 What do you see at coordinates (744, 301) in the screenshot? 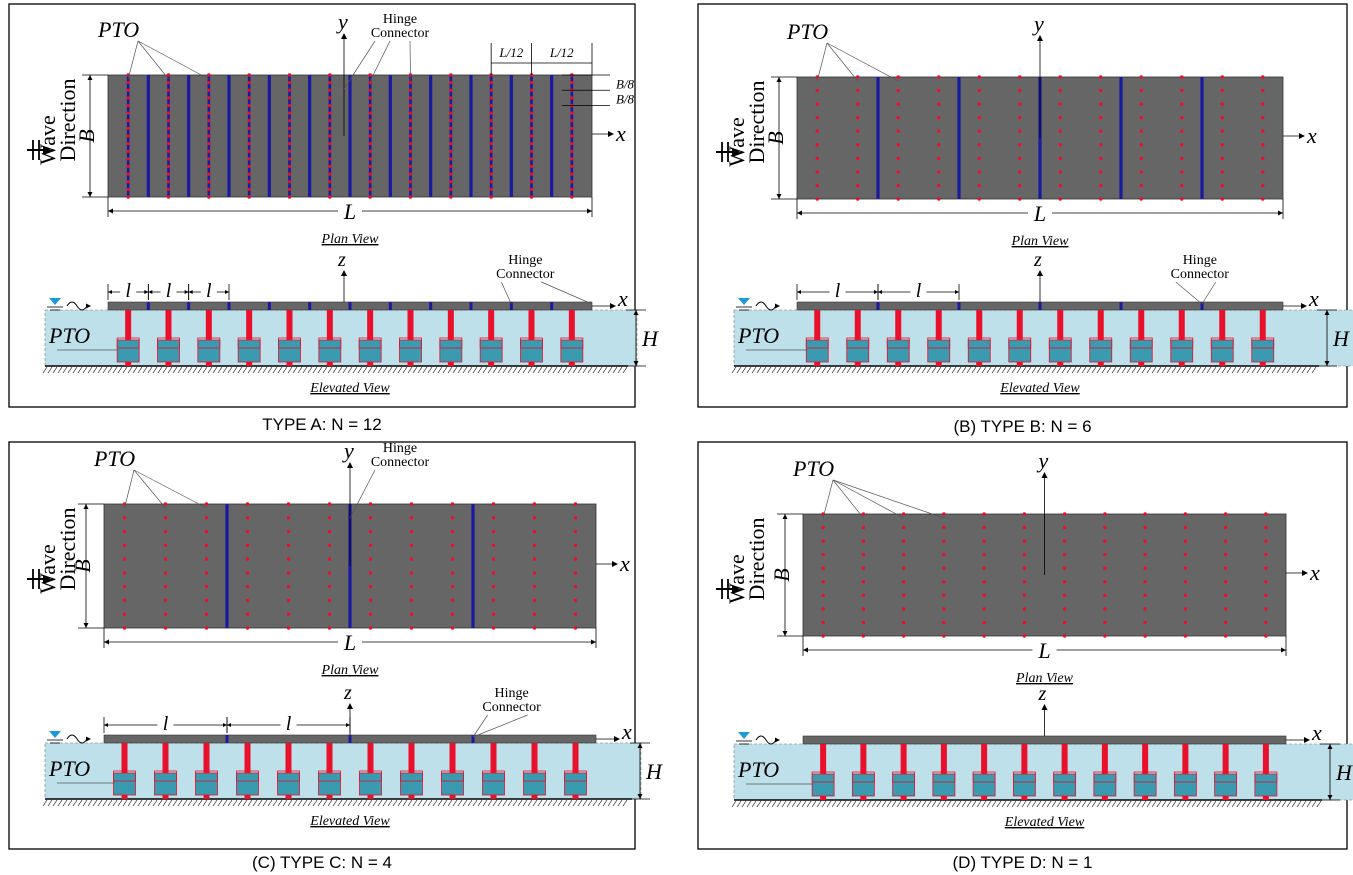
I see `water-level-icon` at bounding box center [744, 301].